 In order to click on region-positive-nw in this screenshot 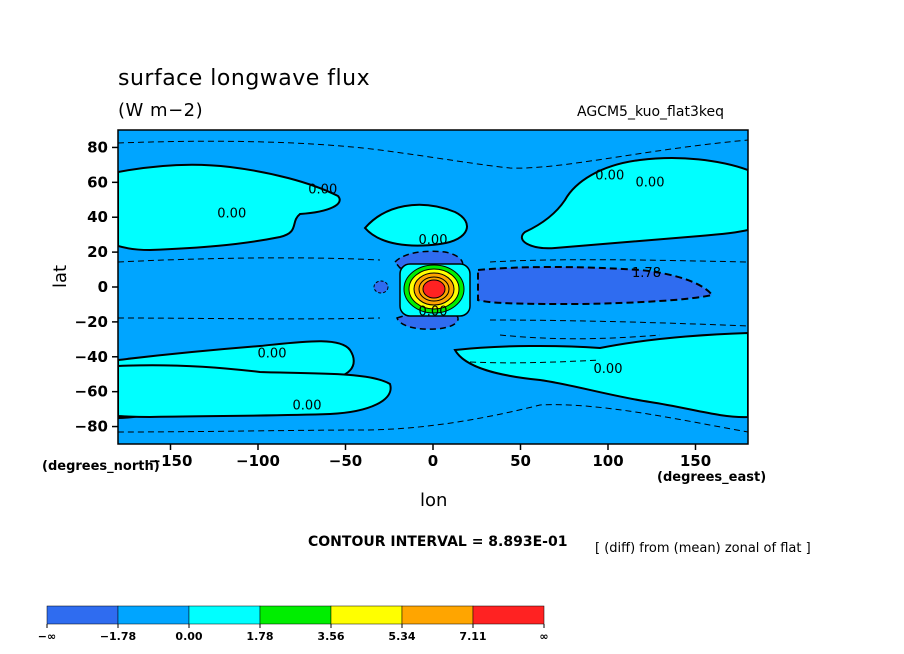, I will do `click(229, 207)`.